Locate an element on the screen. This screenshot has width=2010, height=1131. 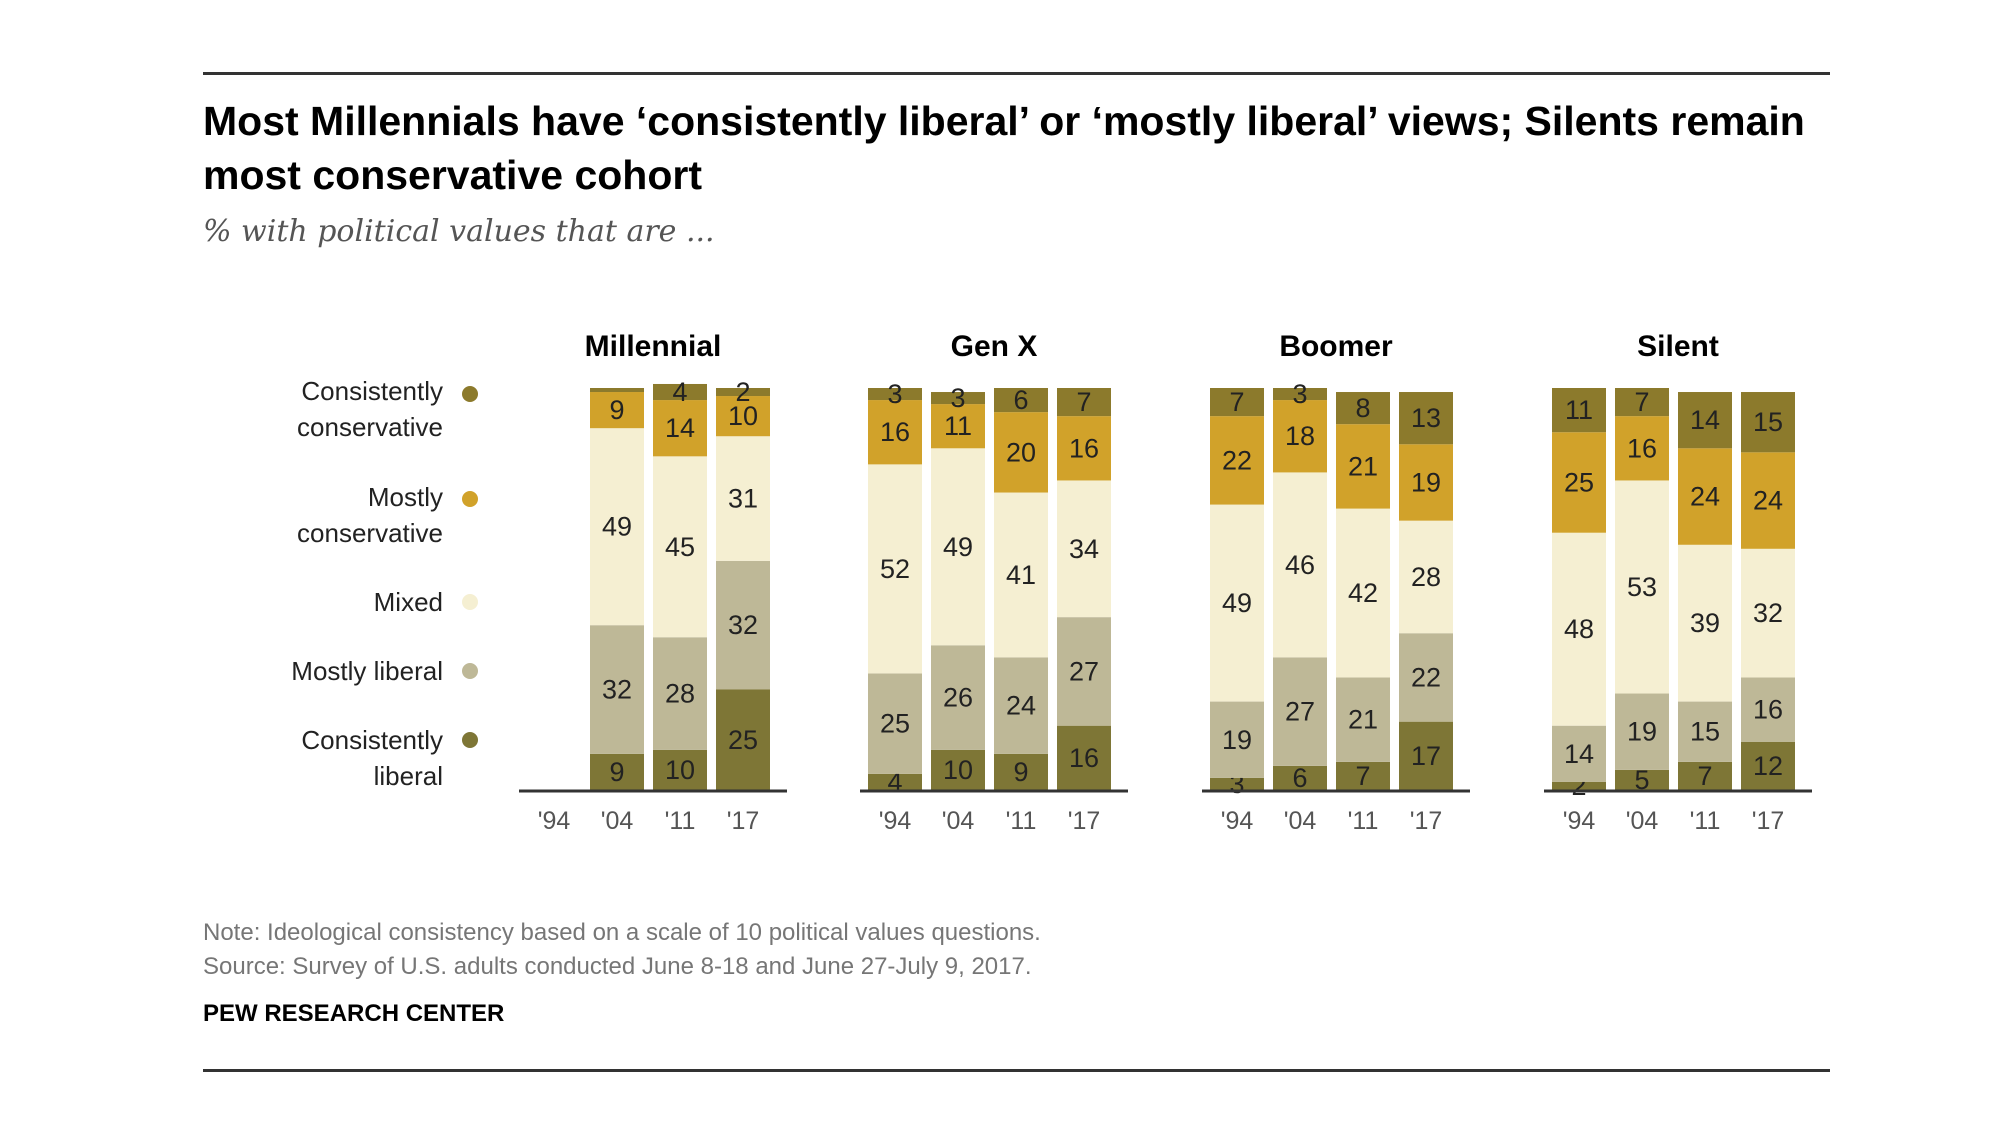
data-label-silent-consistently-liberal: 12 is located at coordinates (1768, 766).